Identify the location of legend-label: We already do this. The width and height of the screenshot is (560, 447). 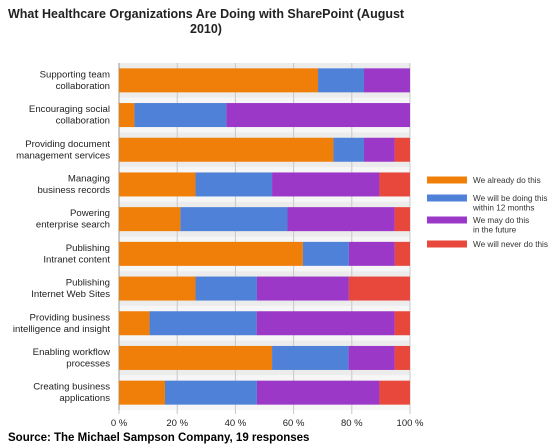
(507, 180).